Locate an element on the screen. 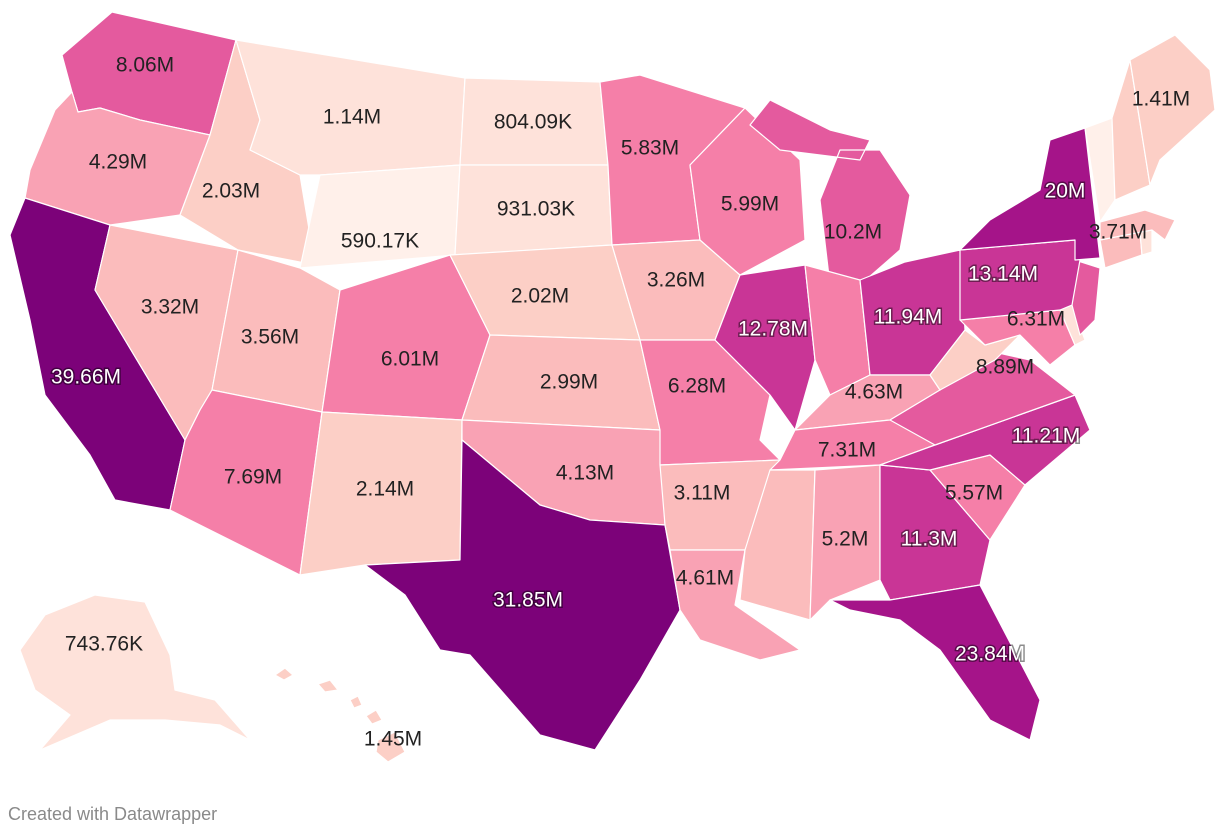  state-label-ma: 3.71M is located at coordinates (1118, 232).